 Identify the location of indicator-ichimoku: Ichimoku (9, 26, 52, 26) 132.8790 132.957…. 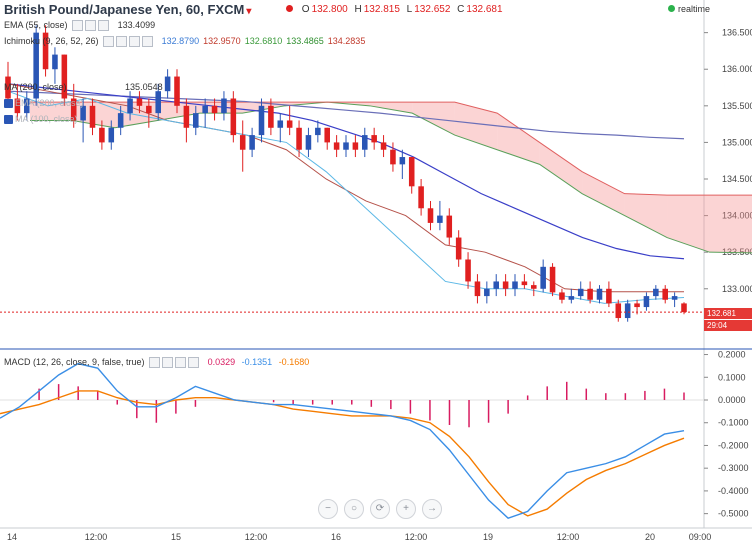
(186, 42).